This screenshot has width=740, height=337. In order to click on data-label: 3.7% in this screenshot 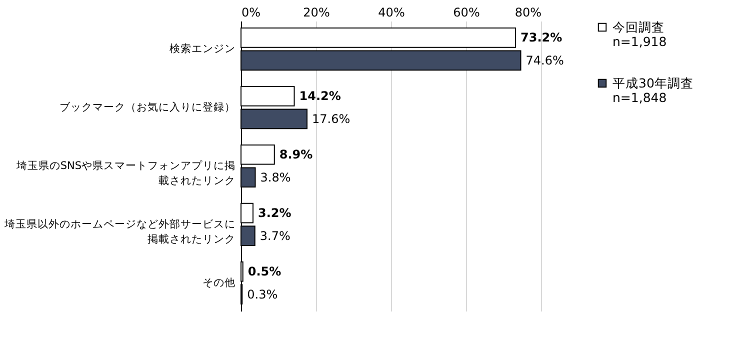, I will do `click(275, 235)`.